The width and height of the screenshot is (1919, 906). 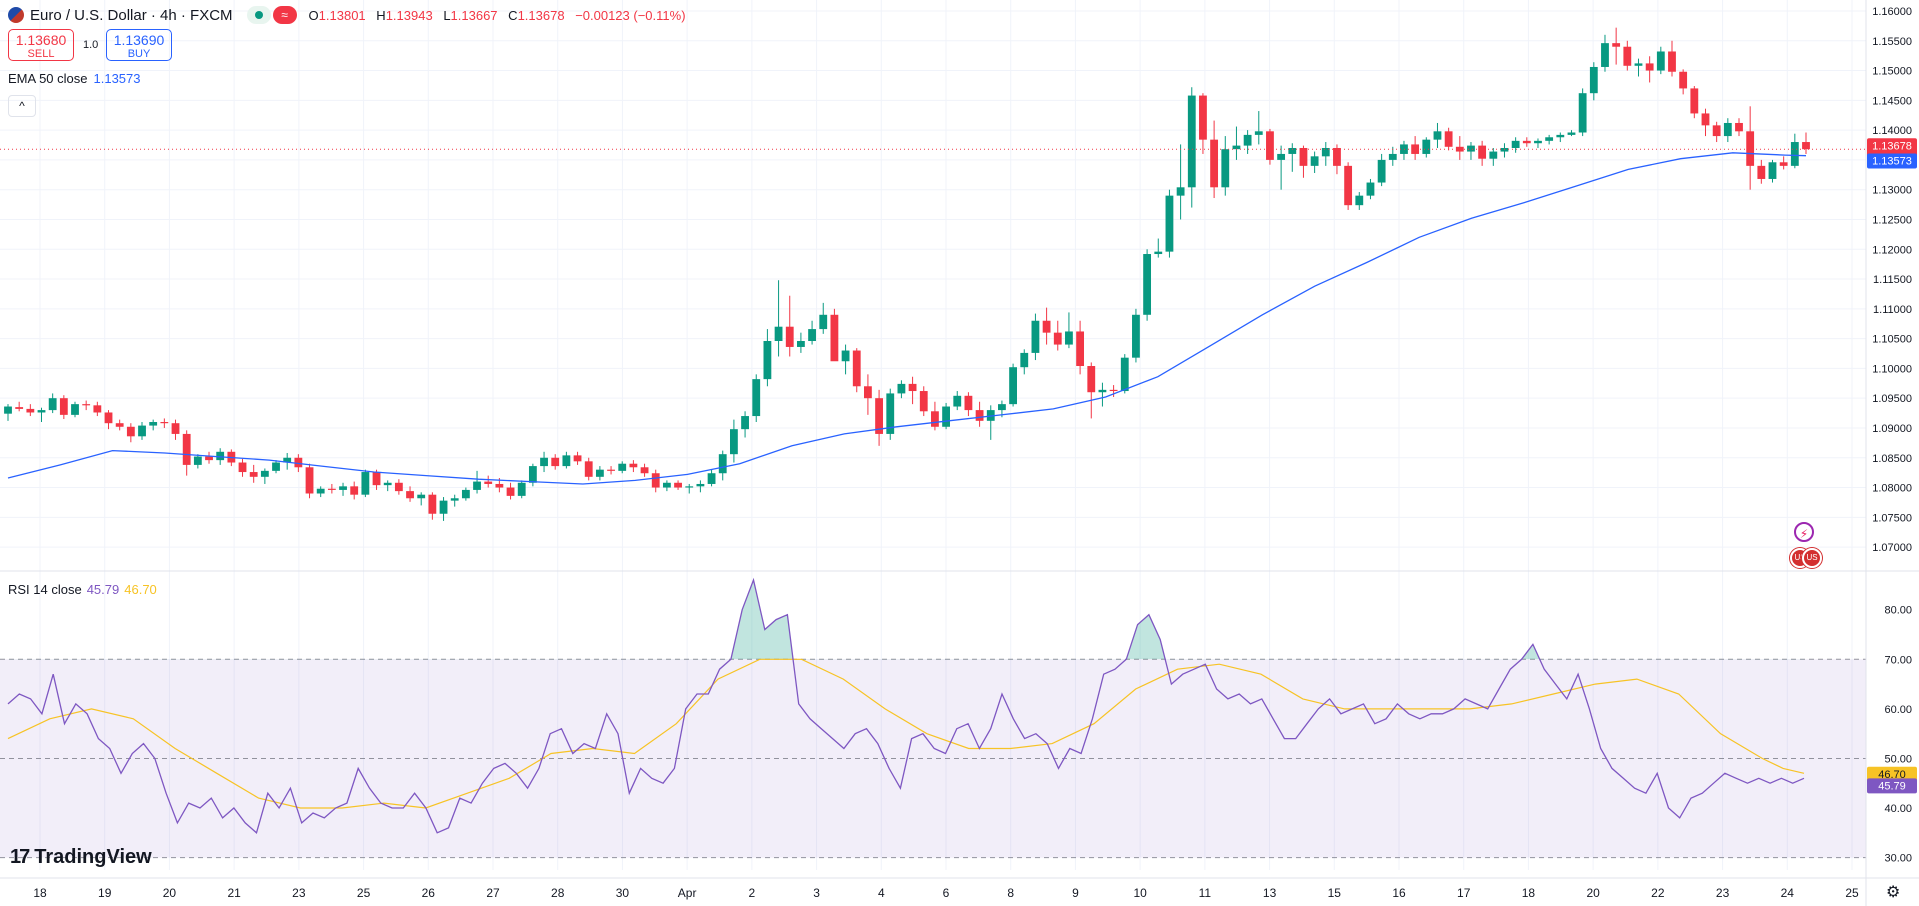 What do you see at coordinates (1892, 161) in the screenshot?
I see `ema-price-tag: 1.13573` at bounding box center [1892, 161].